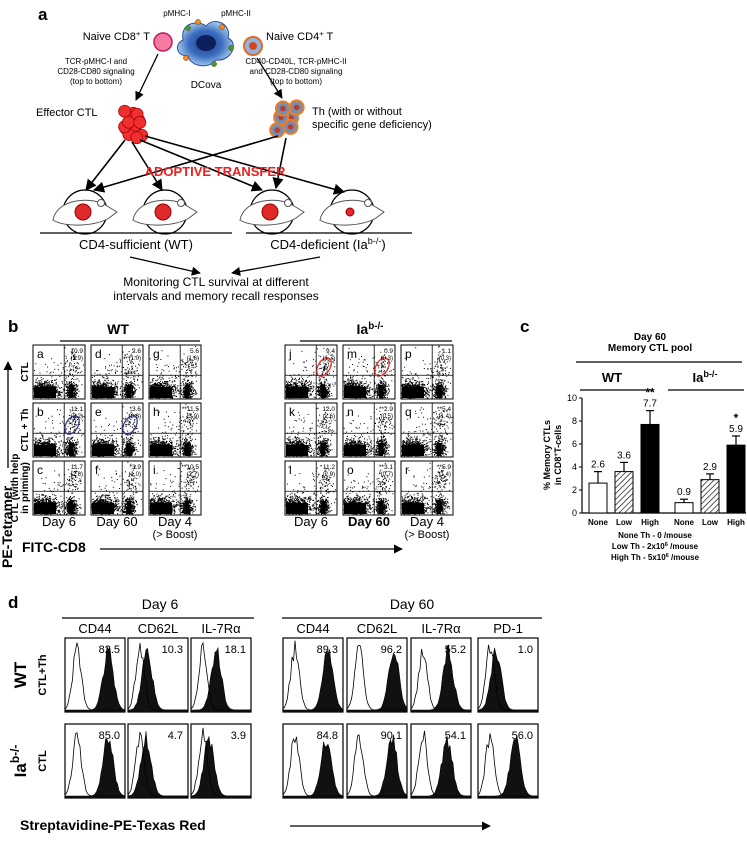 The height and width of the screenshot is (844, 747). I want to click on x-tick-label: Low, so click(624, 522).